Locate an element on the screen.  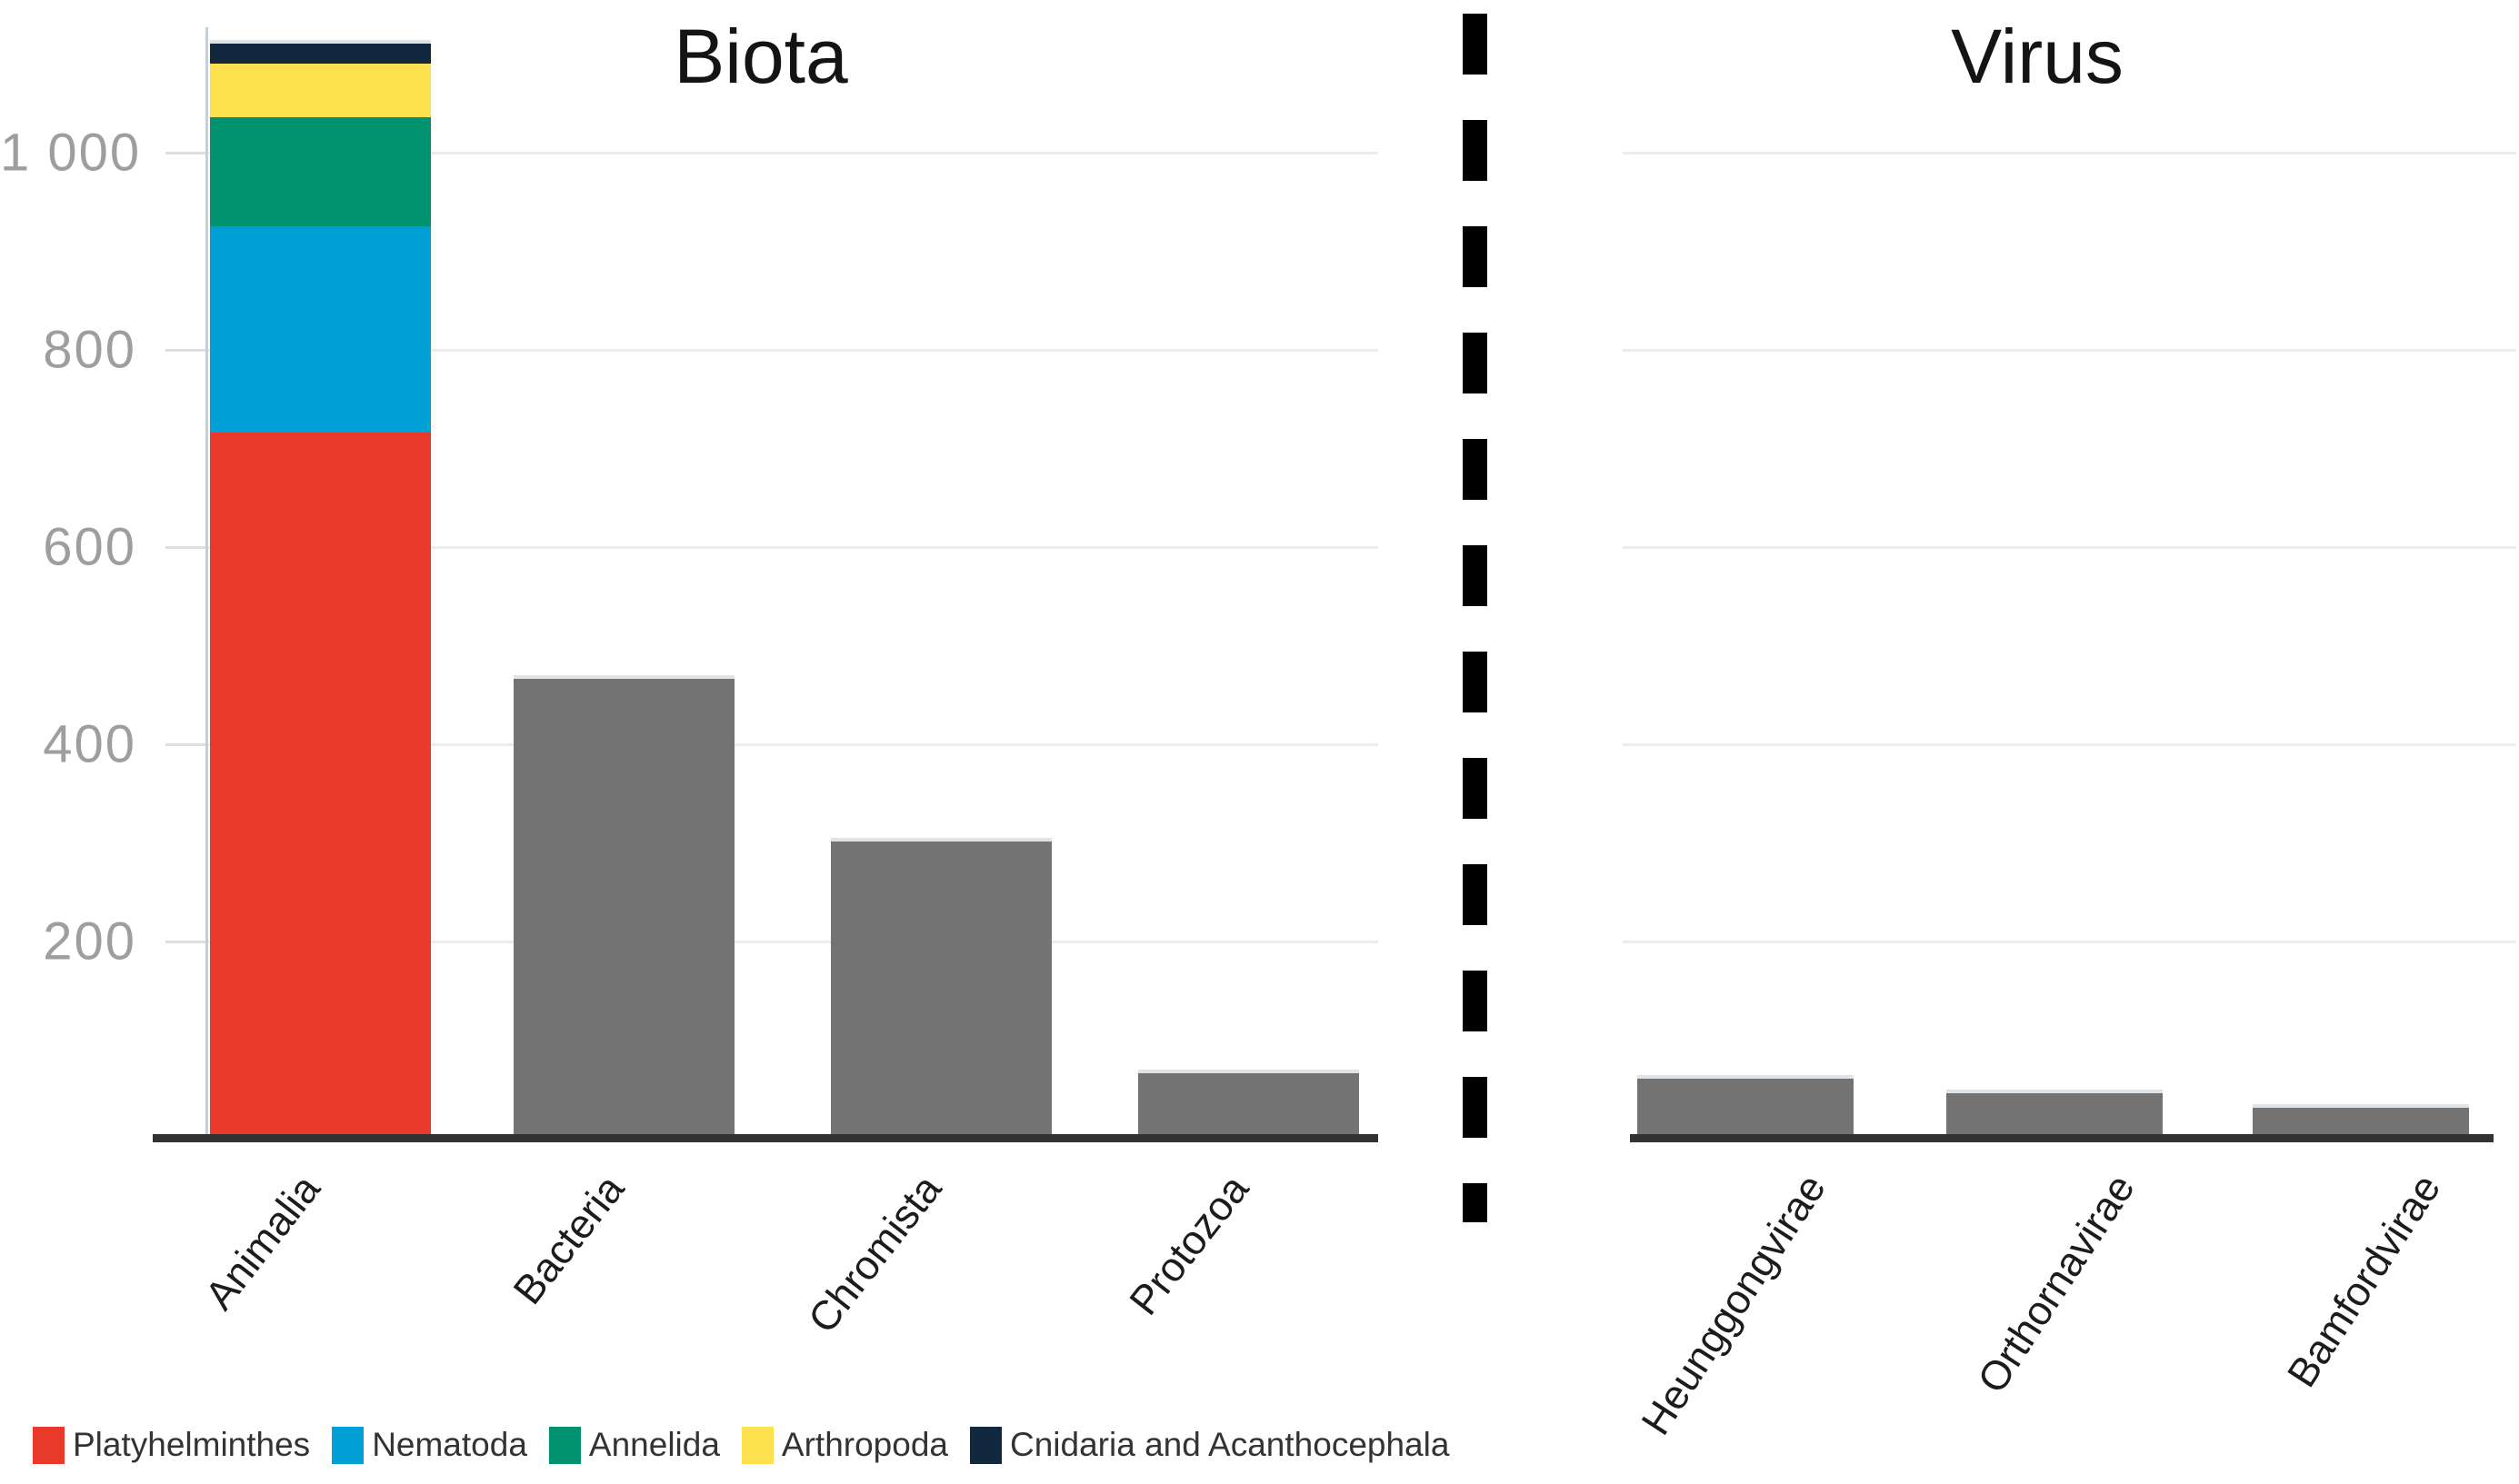
bar-segment-chromista is located at coordinates (941, 990).